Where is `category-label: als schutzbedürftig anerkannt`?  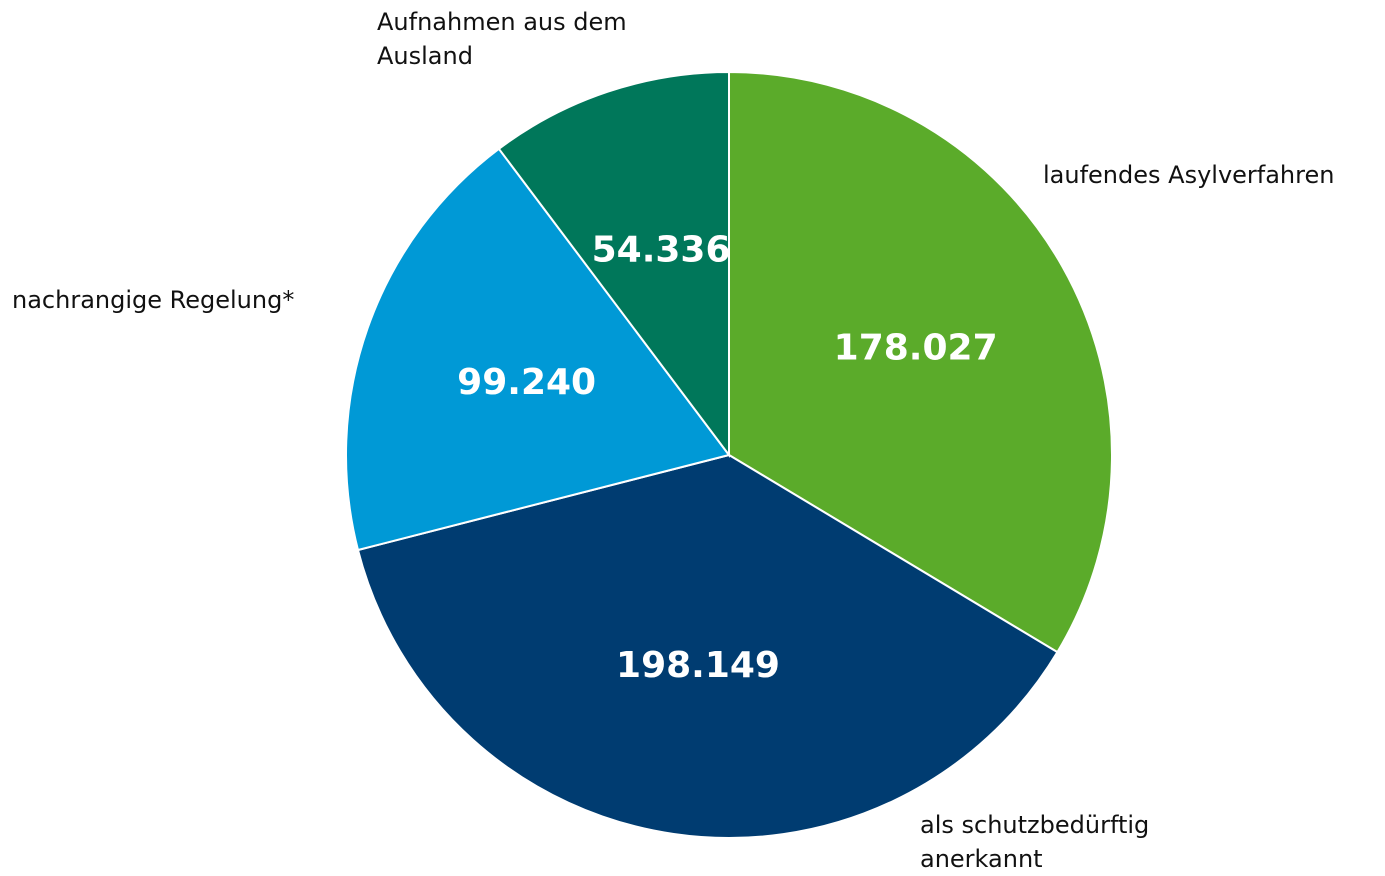
category-label: als schutzbedürftig anerkannt is located at coordinates (1035, 842).